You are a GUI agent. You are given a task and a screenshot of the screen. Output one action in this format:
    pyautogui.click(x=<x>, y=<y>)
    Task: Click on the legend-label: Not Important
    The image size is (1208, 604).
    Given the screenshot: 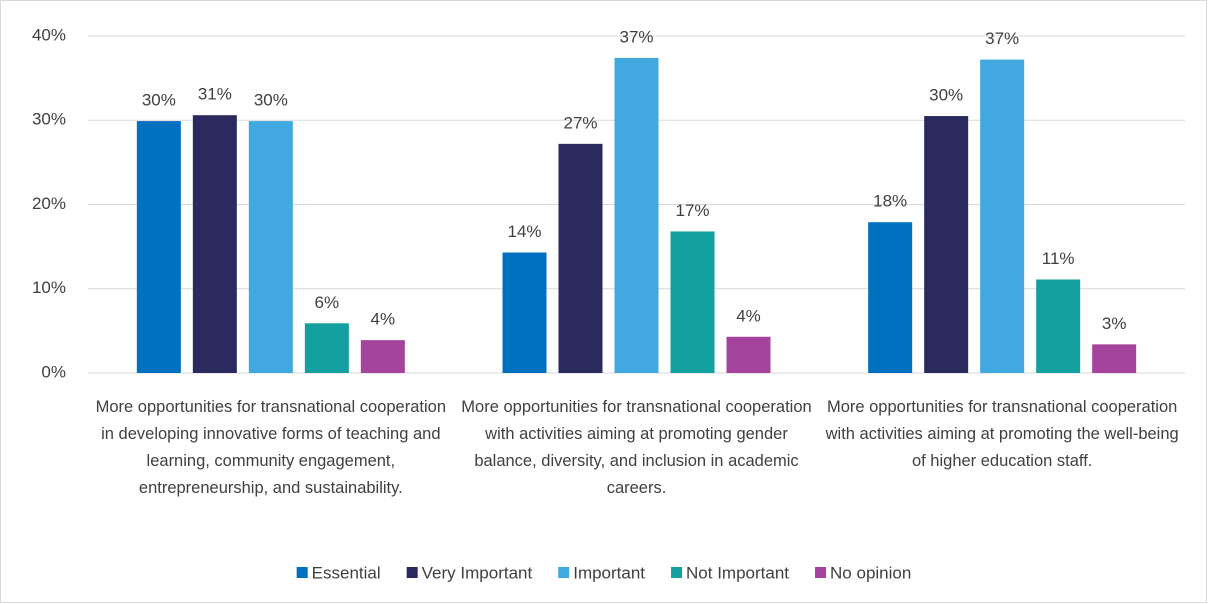 What is the action you would take?
    pyautogui.click(x=737, y=572)
    